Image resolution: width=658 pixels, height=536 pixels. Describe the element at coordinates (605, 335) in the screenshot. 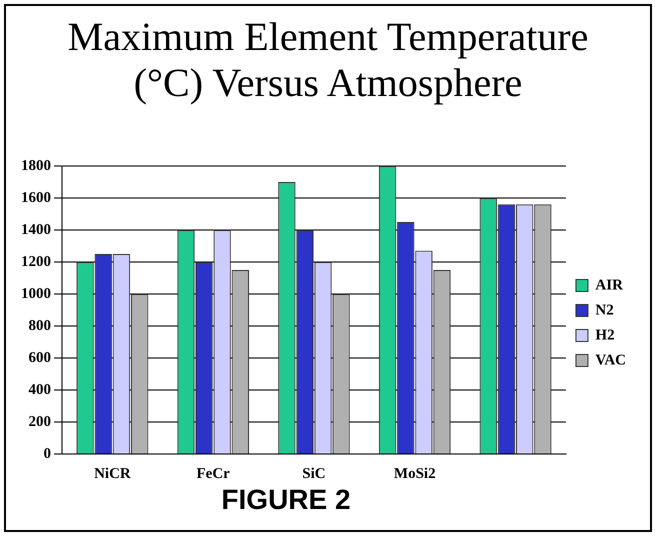

I see `legend-label: H2` at that location.